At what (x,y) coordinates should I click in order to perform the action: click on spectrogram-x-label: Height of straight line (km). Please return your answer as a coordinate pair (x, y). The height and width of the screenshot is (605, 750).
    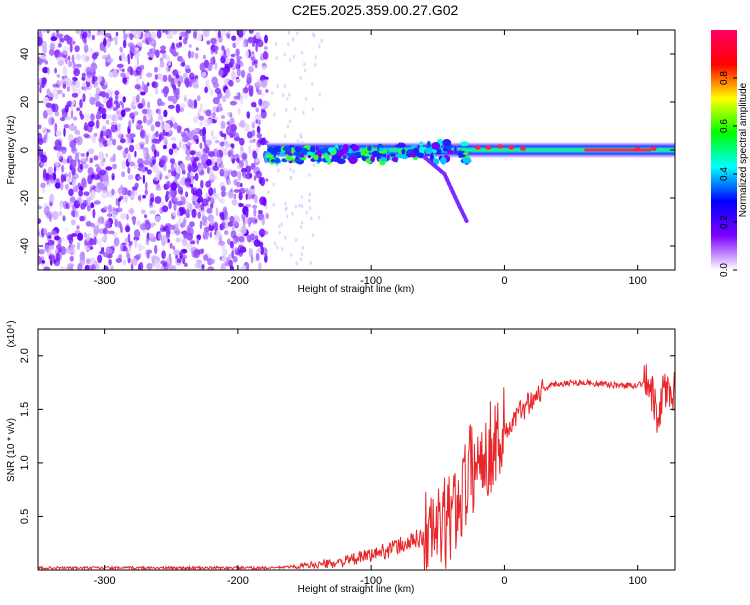
    Looking at the image, I should click on (356, 289).